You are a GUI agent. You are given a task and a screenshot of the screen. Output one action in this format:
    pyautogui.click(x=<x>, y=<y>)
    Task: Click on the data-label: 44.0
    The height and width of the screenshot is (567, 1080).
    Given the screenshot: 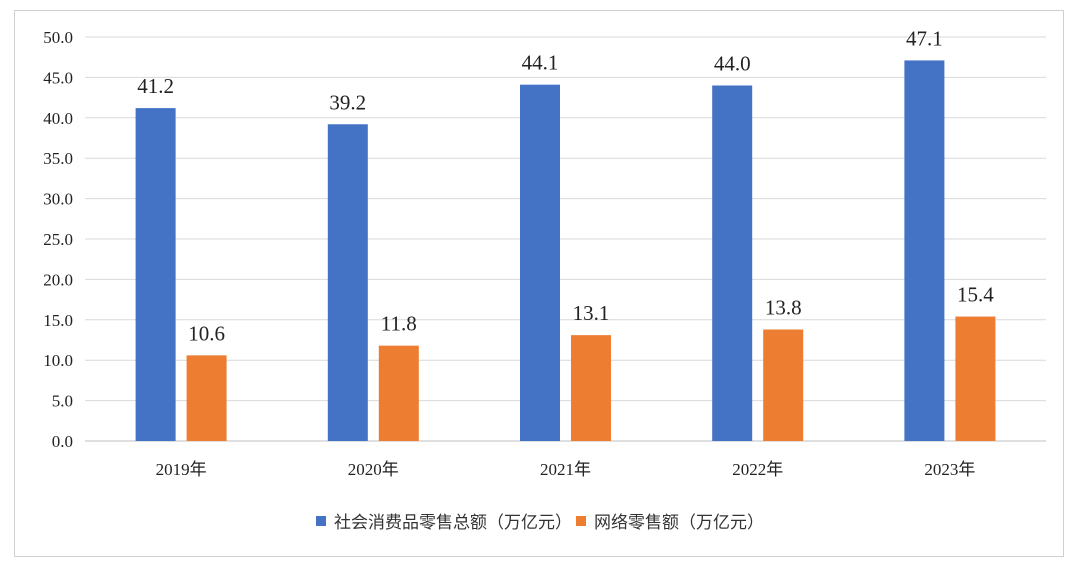 What is the action you would take?
    pyautogui.click(x=732, y=63)
    